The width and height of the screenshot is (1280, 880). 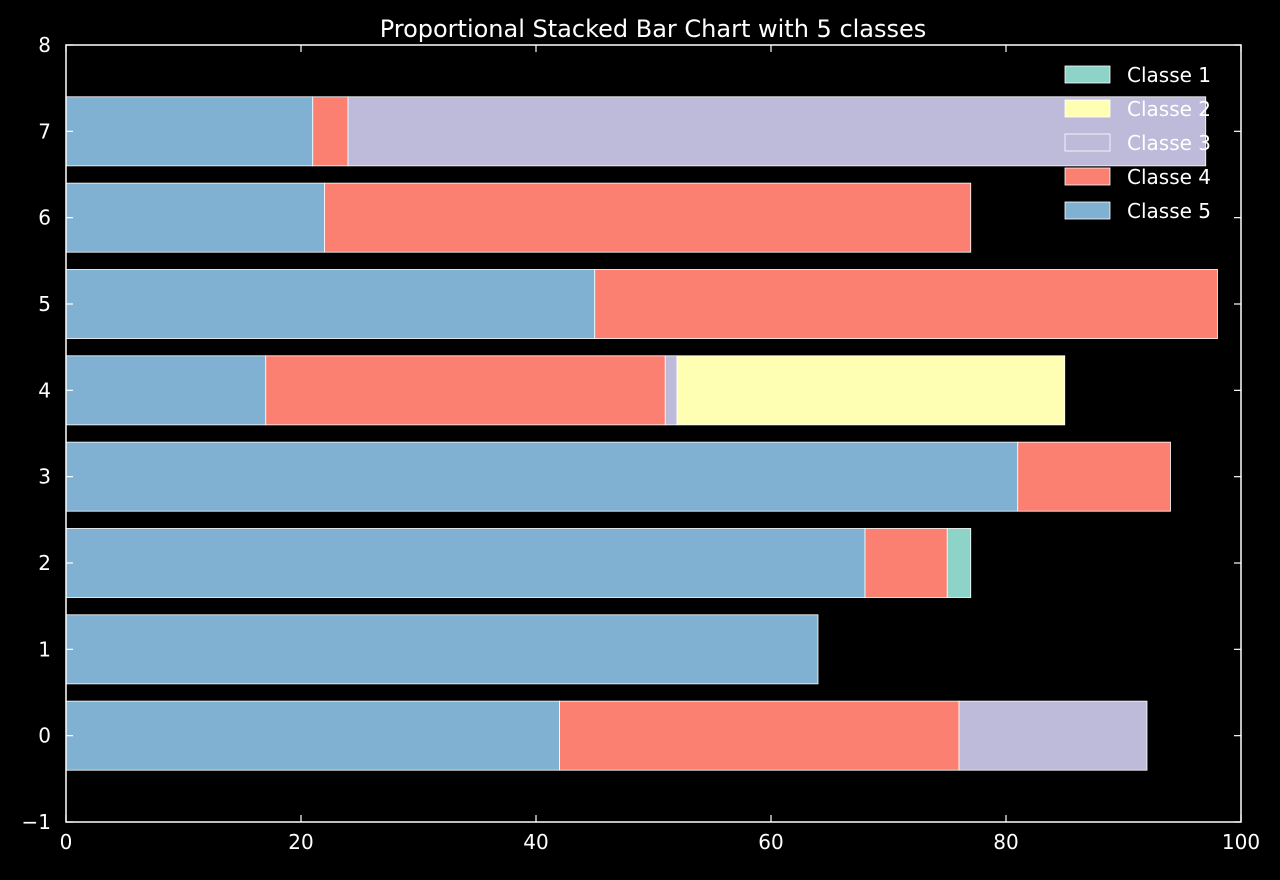 I want to click on legend-label: Classe 4, so click(x=1169, y=177).